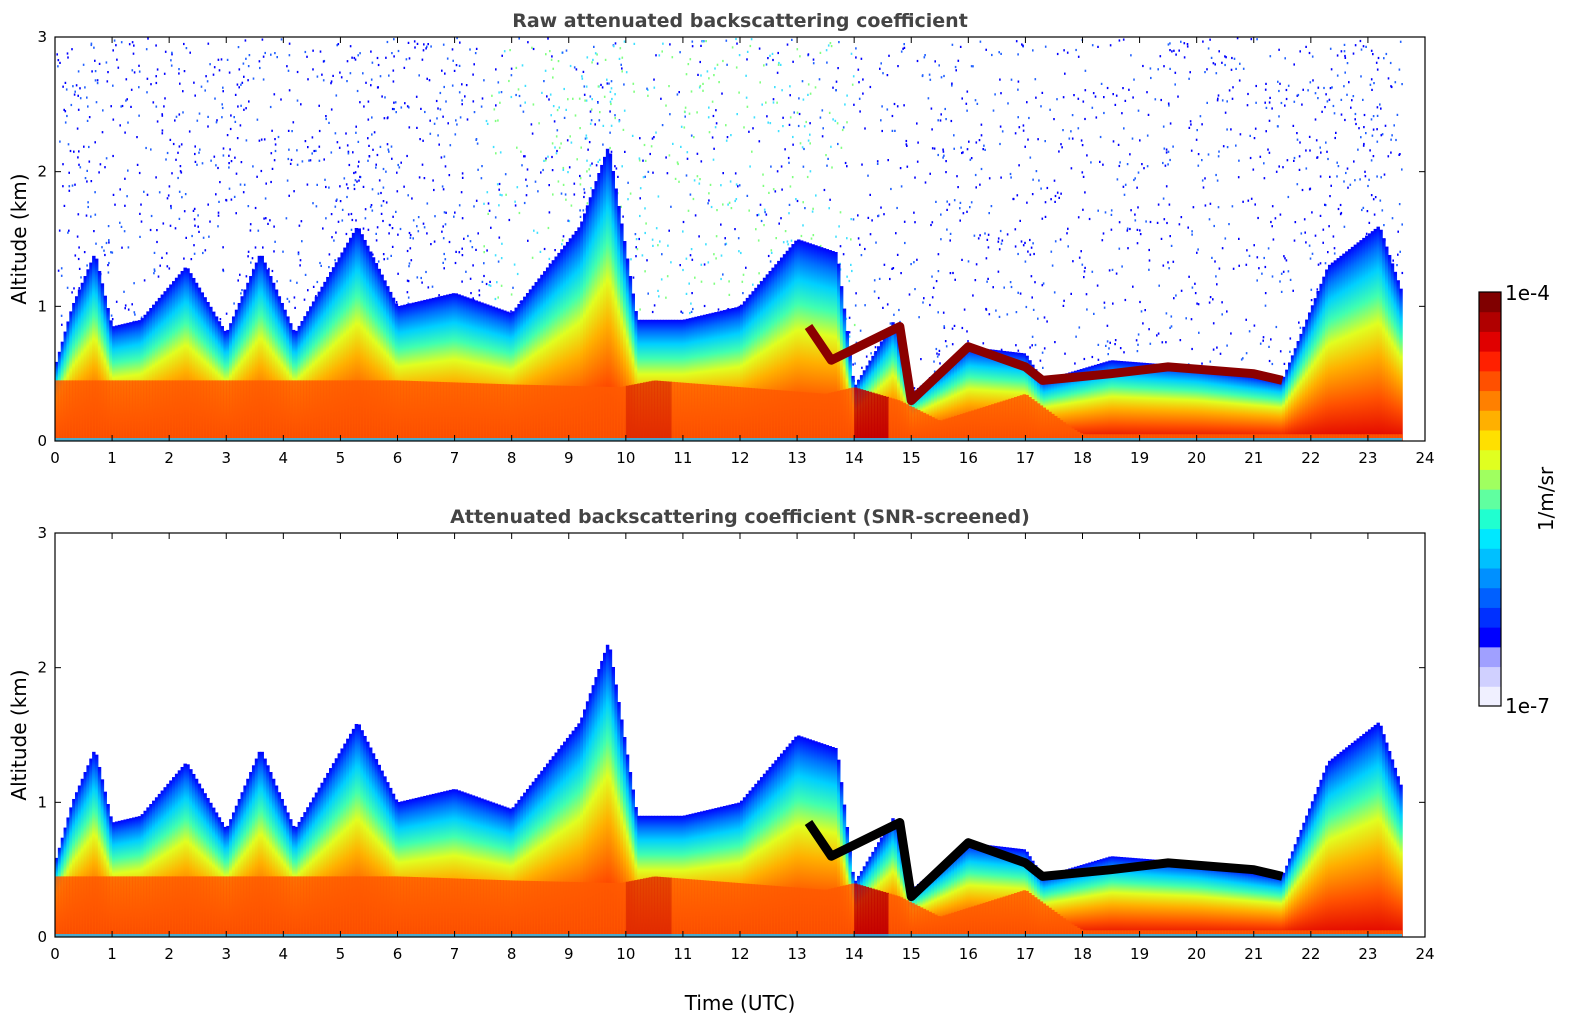  Describe the element at coordinates (1527, 706) in the screenshot. I see `colorbar-min-label: 1e-7` at that location.